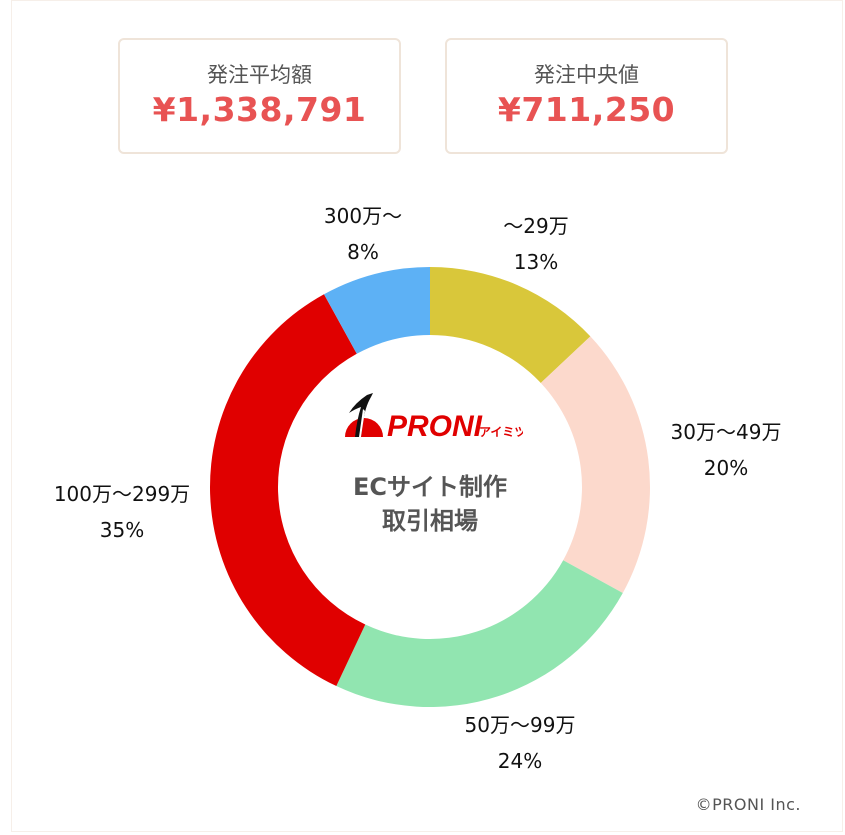  I want to click on slice-percent: 20%, so click(726, 468).